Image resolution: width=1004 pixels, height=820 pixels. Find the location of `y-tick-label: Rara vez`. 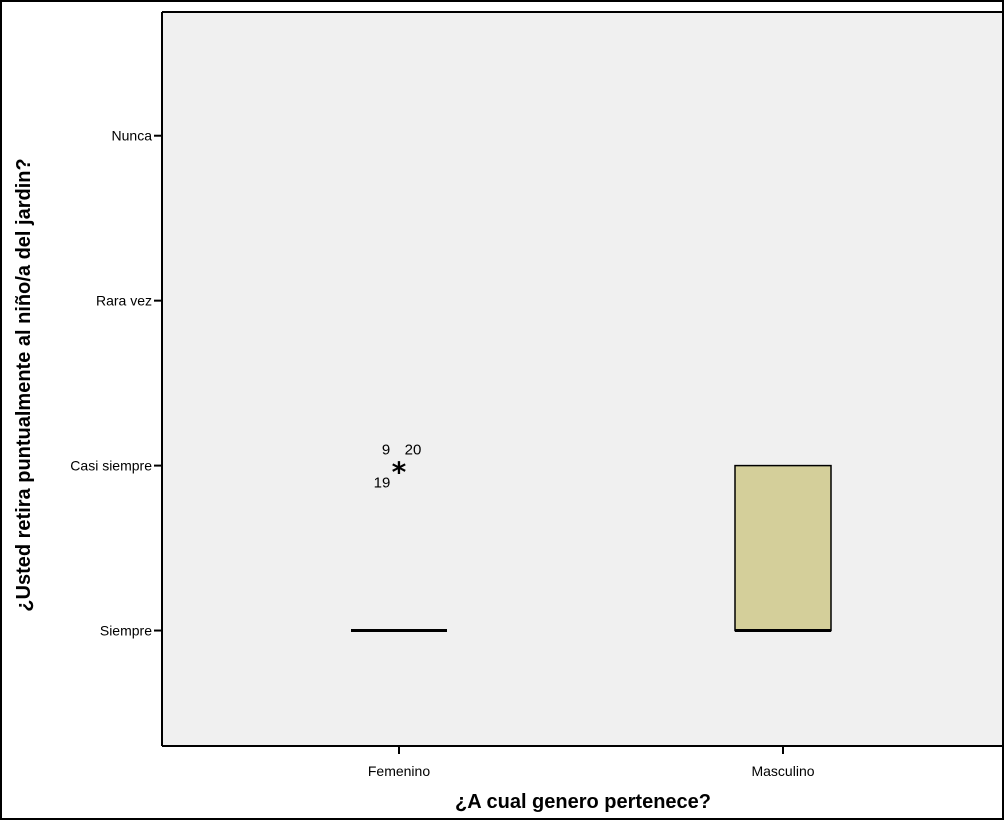

y-tick-label: Rara vez is located at coordinates (124, 301).